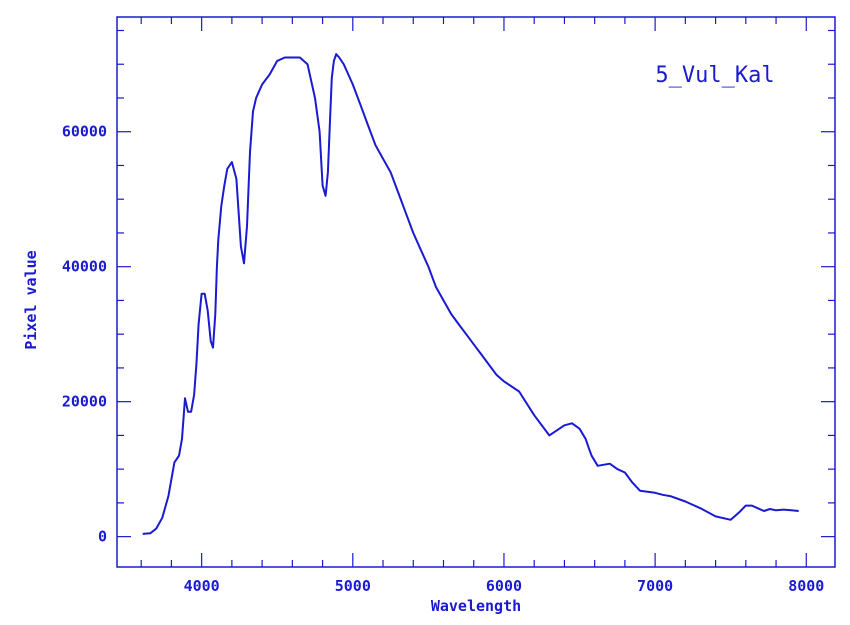 This screenshot has height=625, width=850. I want to click on chart-title: 5_Vul_Kal, so click(714, 75).